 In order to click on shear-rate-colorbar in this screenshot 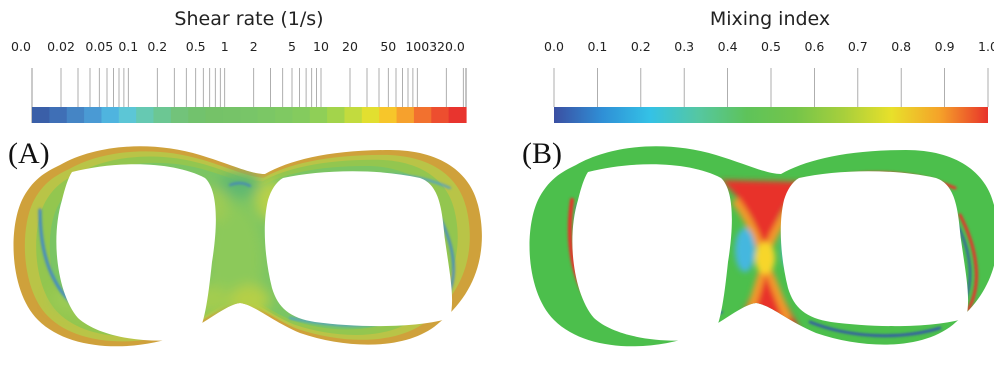, I will do `click(249, 115)`.